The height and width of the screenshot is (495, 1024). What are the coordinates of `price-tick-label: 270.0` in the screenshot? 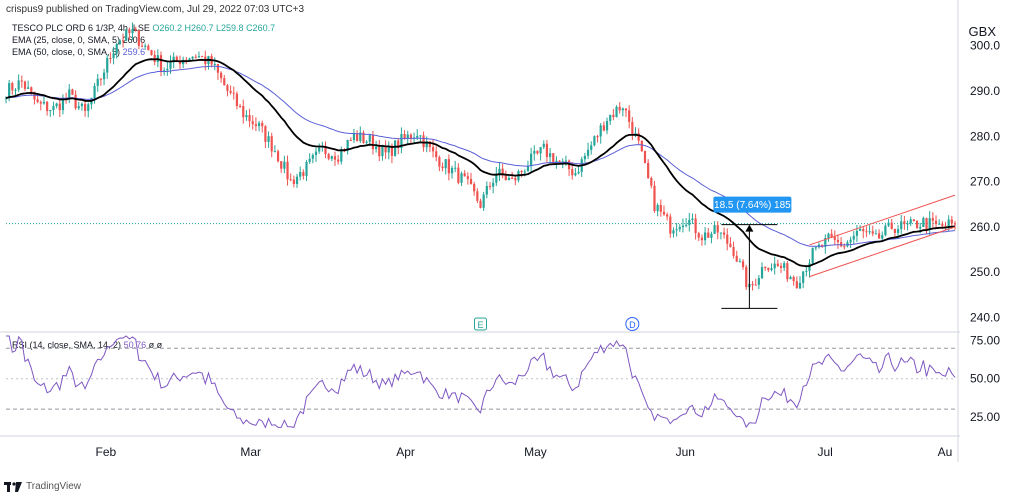 It's located at (985, 182).